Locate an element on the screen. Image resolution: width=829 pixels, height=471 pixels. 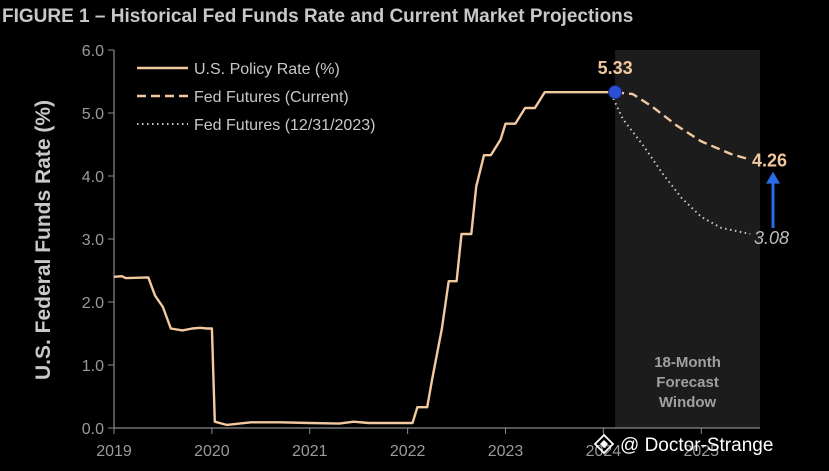
forecast-window-label: Window is located at coordinates (688, 402).